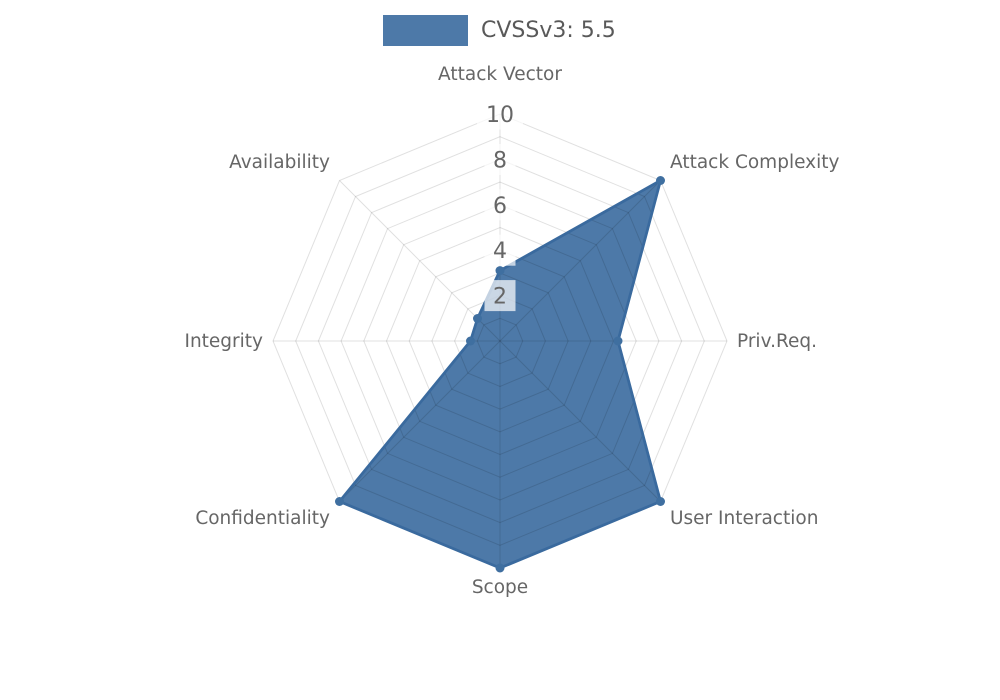 The image size is (1000, 700). I want to click on radial-tick-label: 4, so click(500, 251).